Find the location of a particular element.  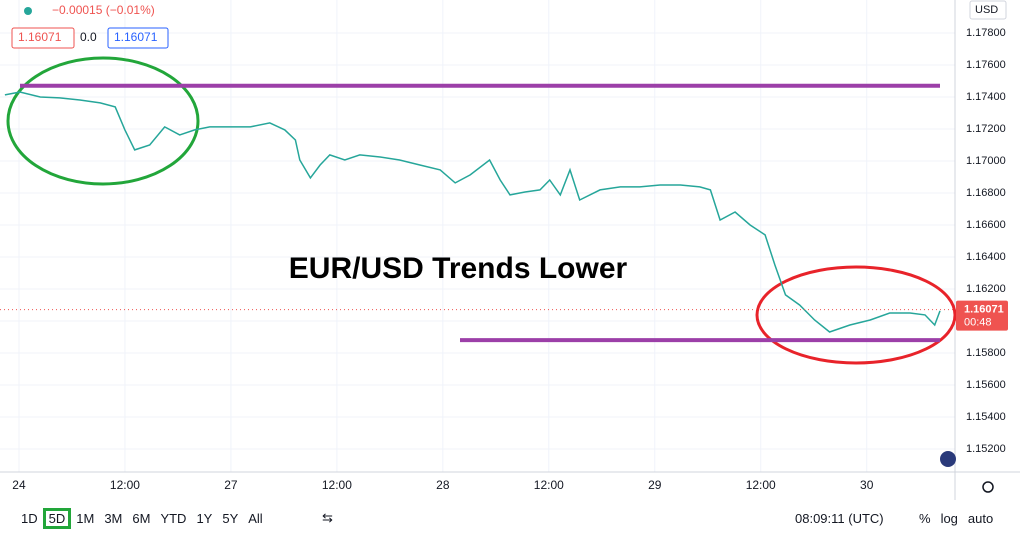

y-tick-label: 1.17600 is located at coordinates (986, 65).